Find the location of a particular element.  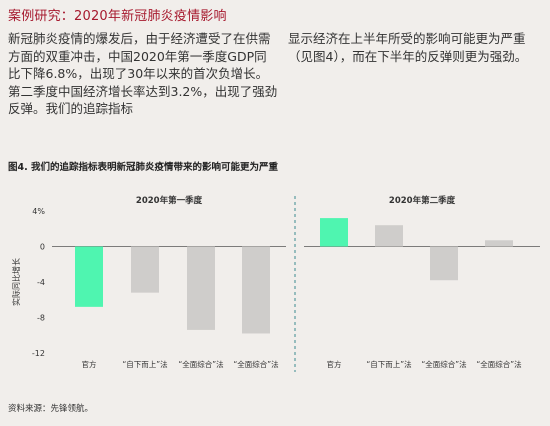

figure-title: 图4. 我们的追踪指标表明新冠肺炎疫情带来的影响可能更为严重 is located at coordinates (143, 167).